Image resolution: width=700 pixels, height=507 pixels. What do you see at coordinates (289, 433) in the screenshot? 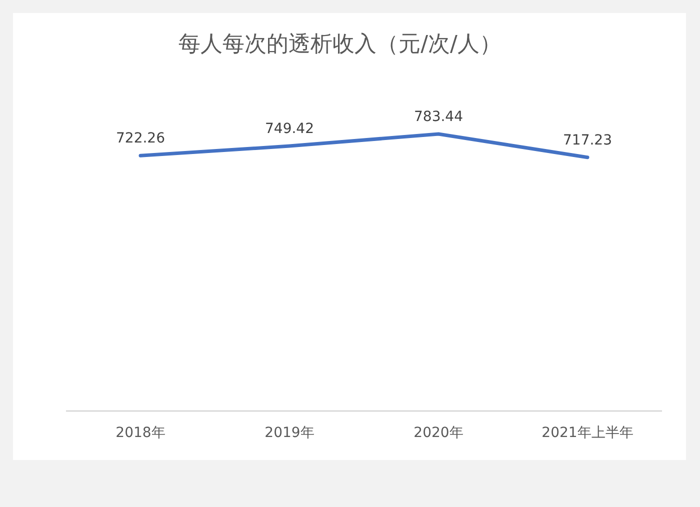
I see `x-tick-label: 2019年` at bounding box center [289, 433].